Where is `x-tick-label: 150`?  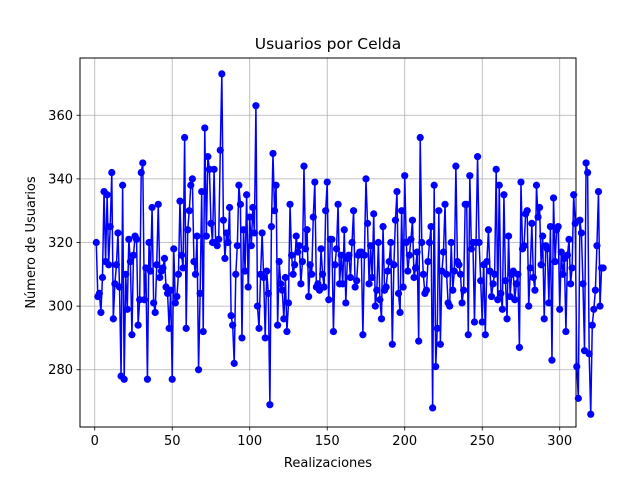
x-tick-label: 150 is located at coordinates (327, 441).